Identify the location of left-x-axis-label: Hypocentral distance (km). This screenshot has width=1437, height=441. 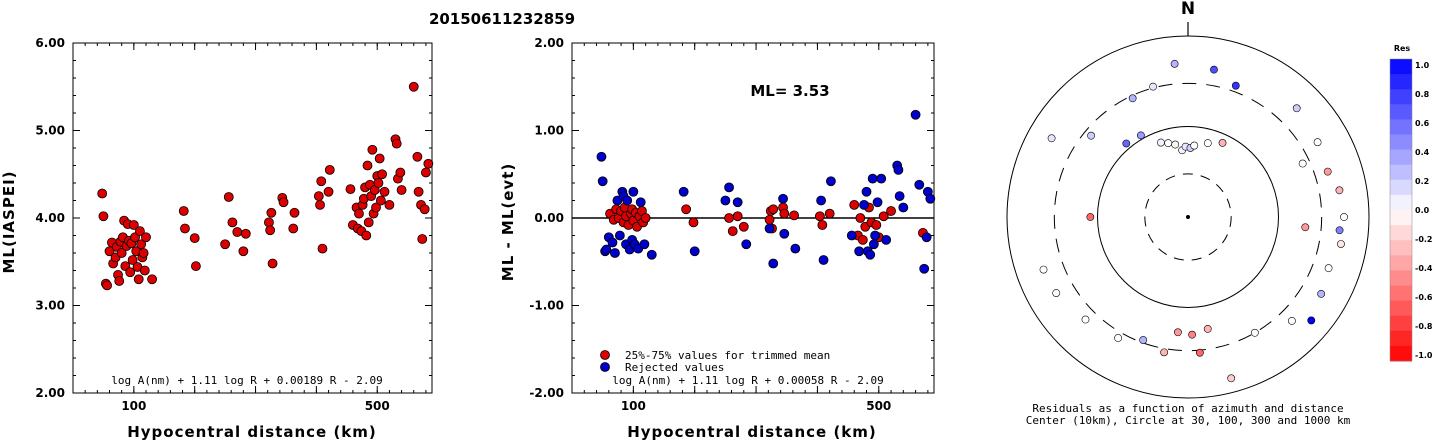
(252, 432).